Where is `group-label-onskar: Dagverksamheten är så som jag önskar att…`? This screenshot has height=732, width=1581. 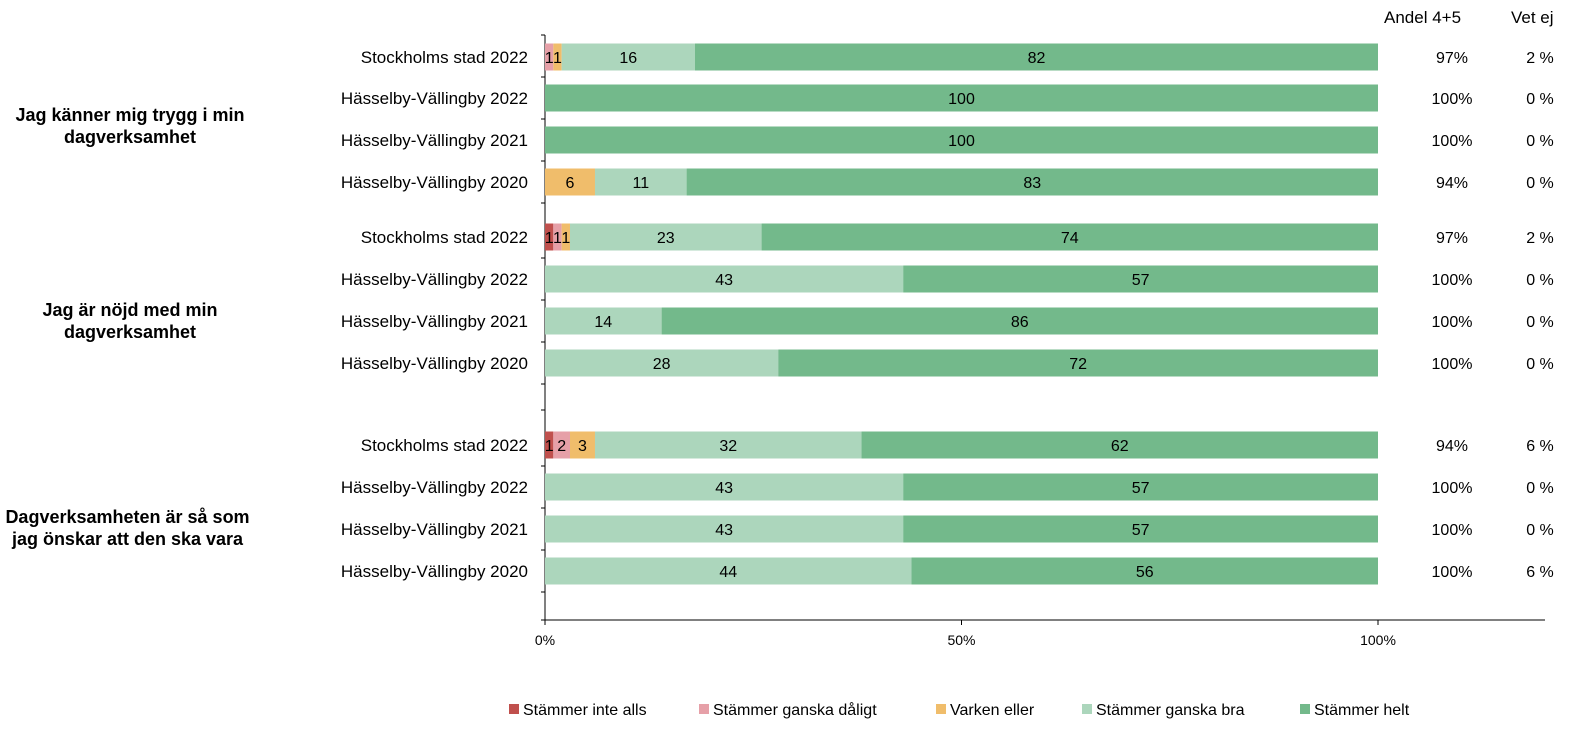 group-label-onskar: Dagverksamheten är så som jag önskar att… is located at coordinates (127, 528).